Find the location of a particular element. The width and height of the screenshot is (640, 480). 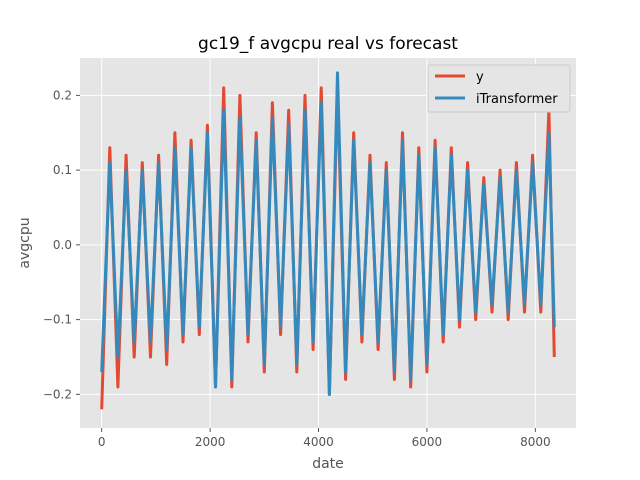

x-axis-label: date is located at coordinates (328, 464).